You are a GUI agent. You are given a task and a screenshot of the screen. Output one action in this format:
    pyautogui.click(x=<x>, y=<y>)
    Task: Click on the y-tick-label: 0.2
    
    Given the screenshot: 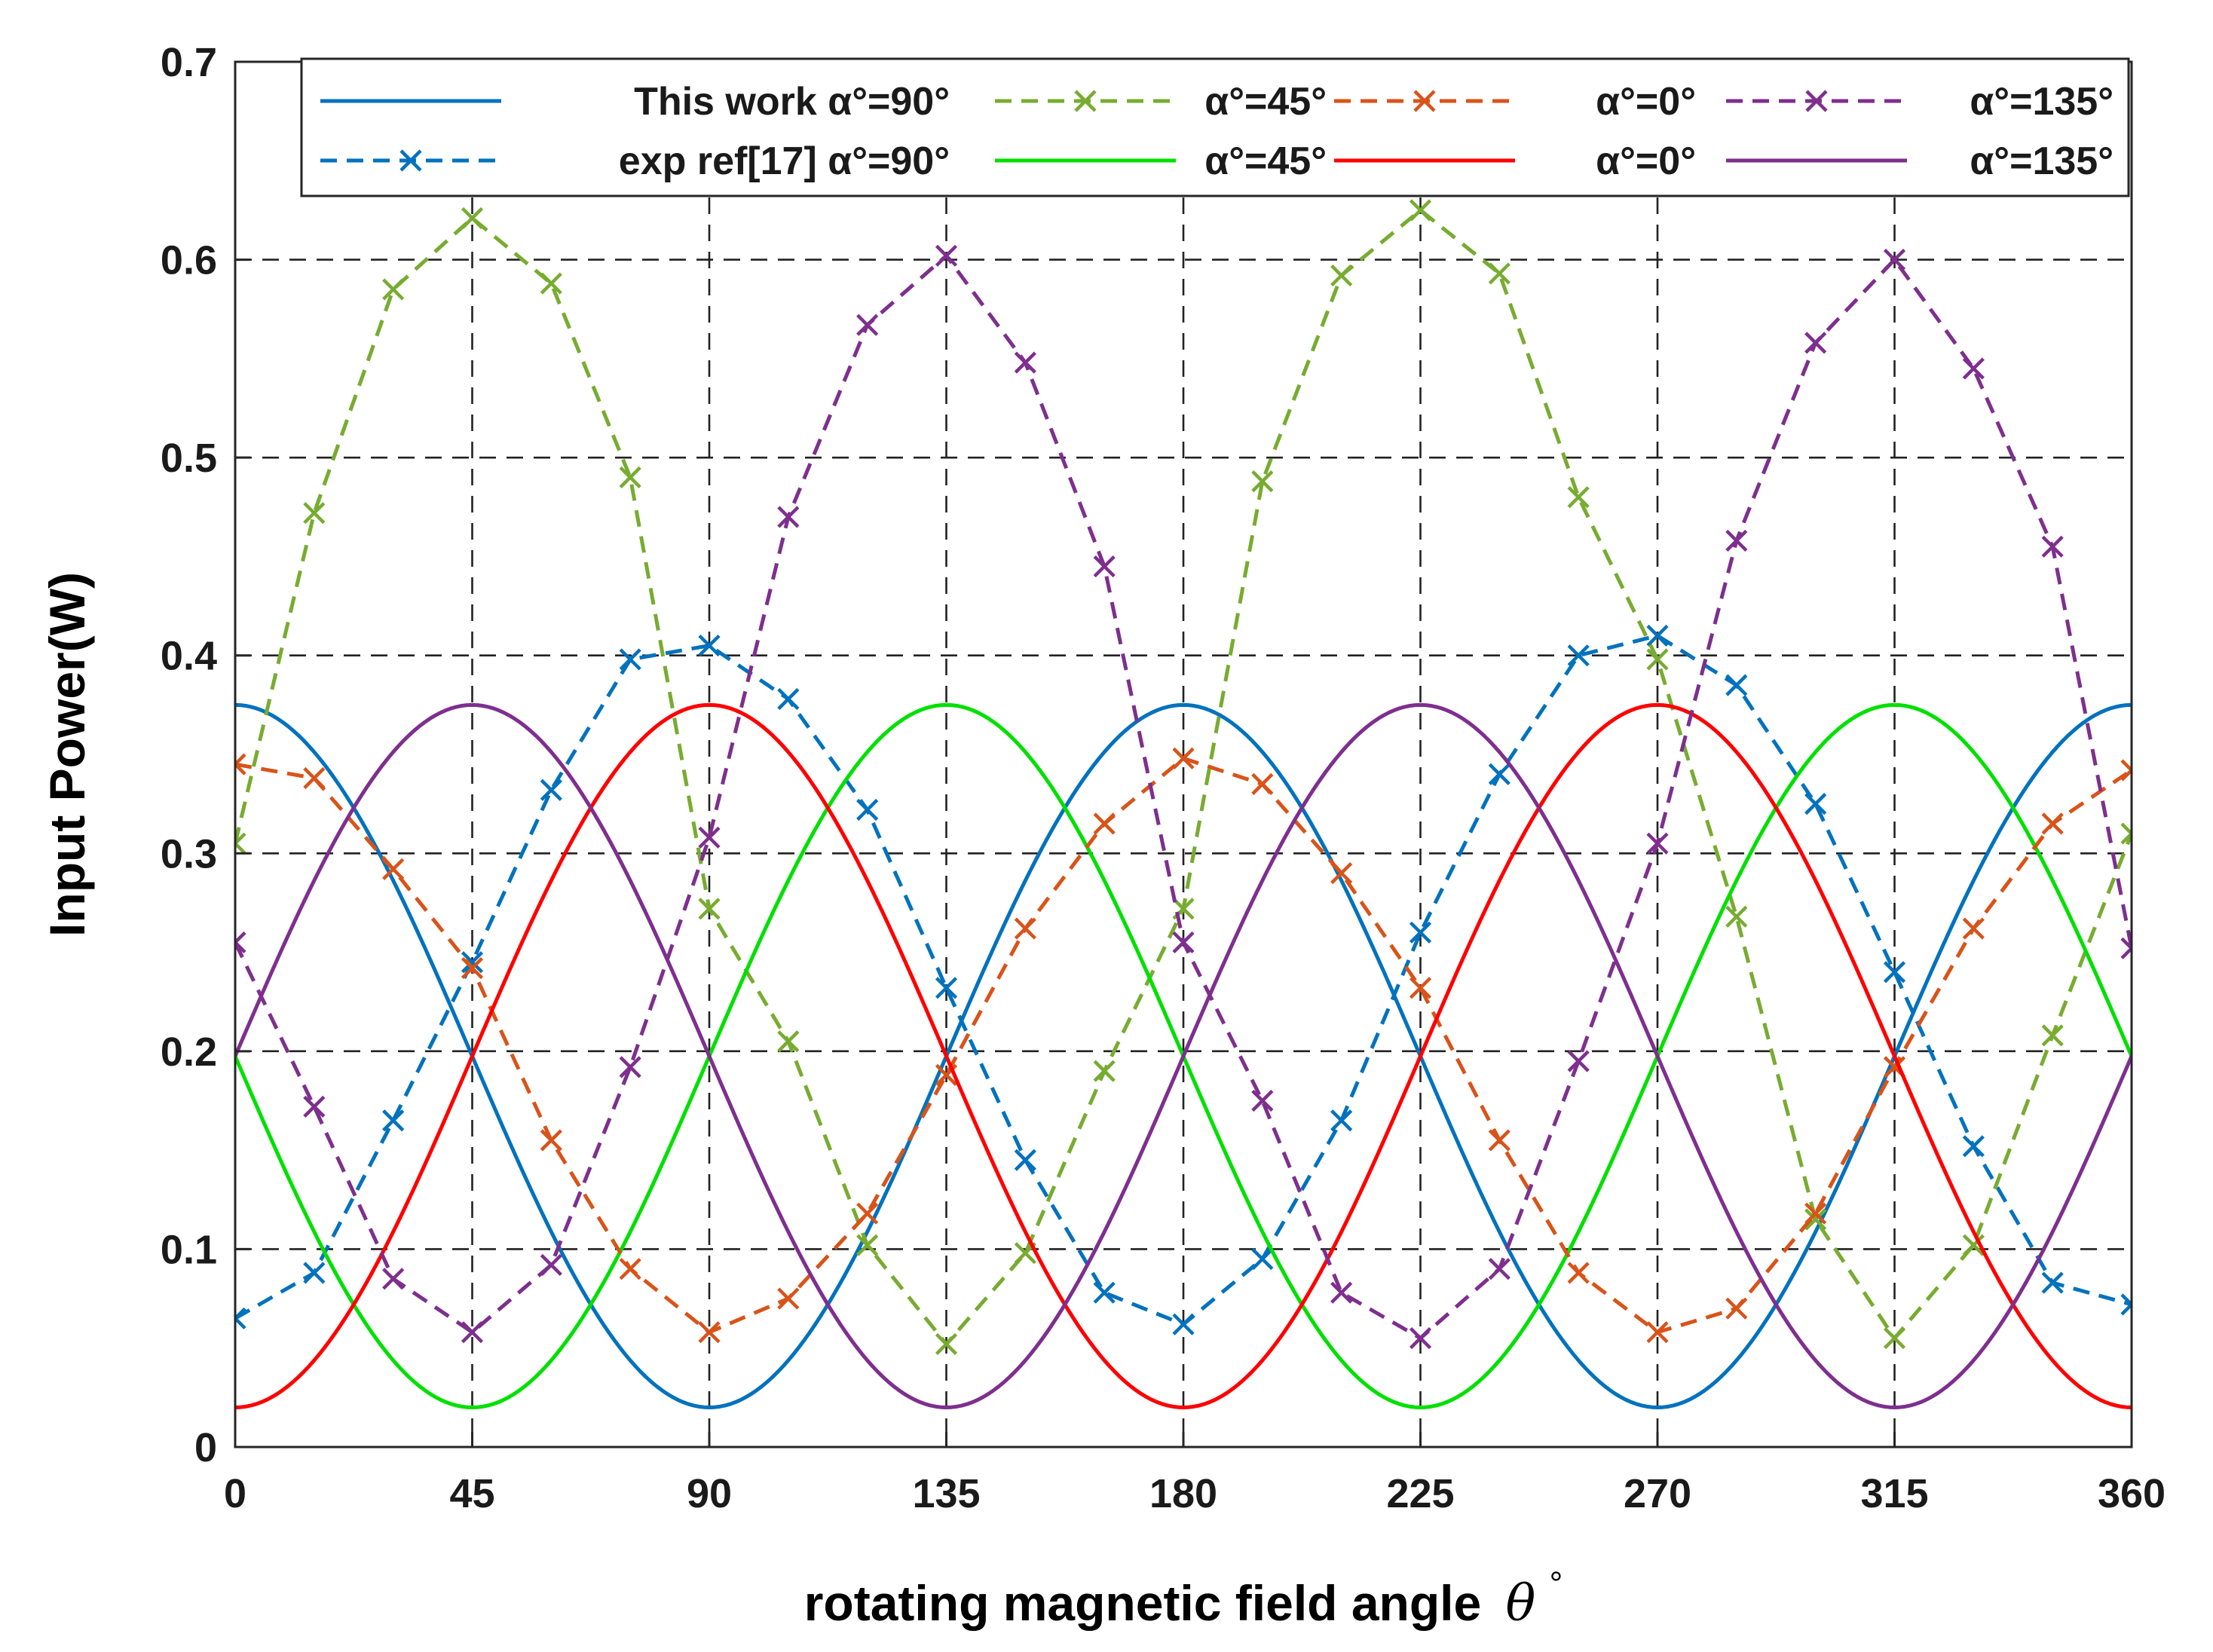 What is the action you would take?
    pyautogui.click(x=189, y=1052)
    